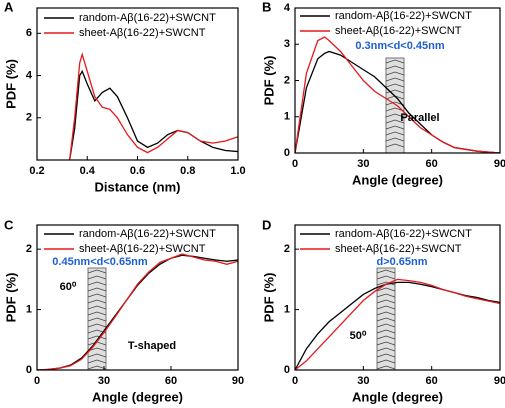 This screenshot has width=505, height=408. Describe the element at coordinates (399, 46) in the screenshot. I see `annotation: 0.3nm<d<0.45nm` at that location.